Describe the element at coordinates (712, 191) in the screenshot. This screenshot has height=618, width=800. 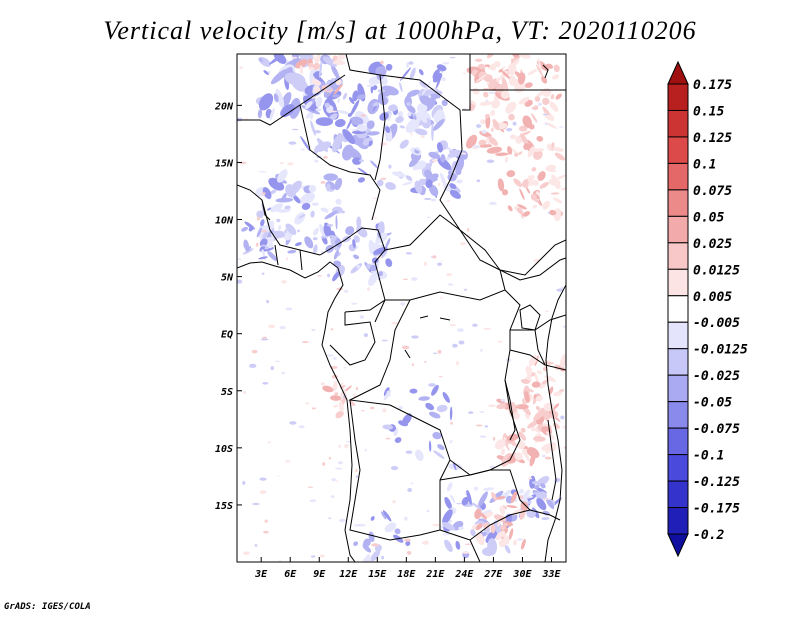
I see `colorbar-label: 0.075` at that location.